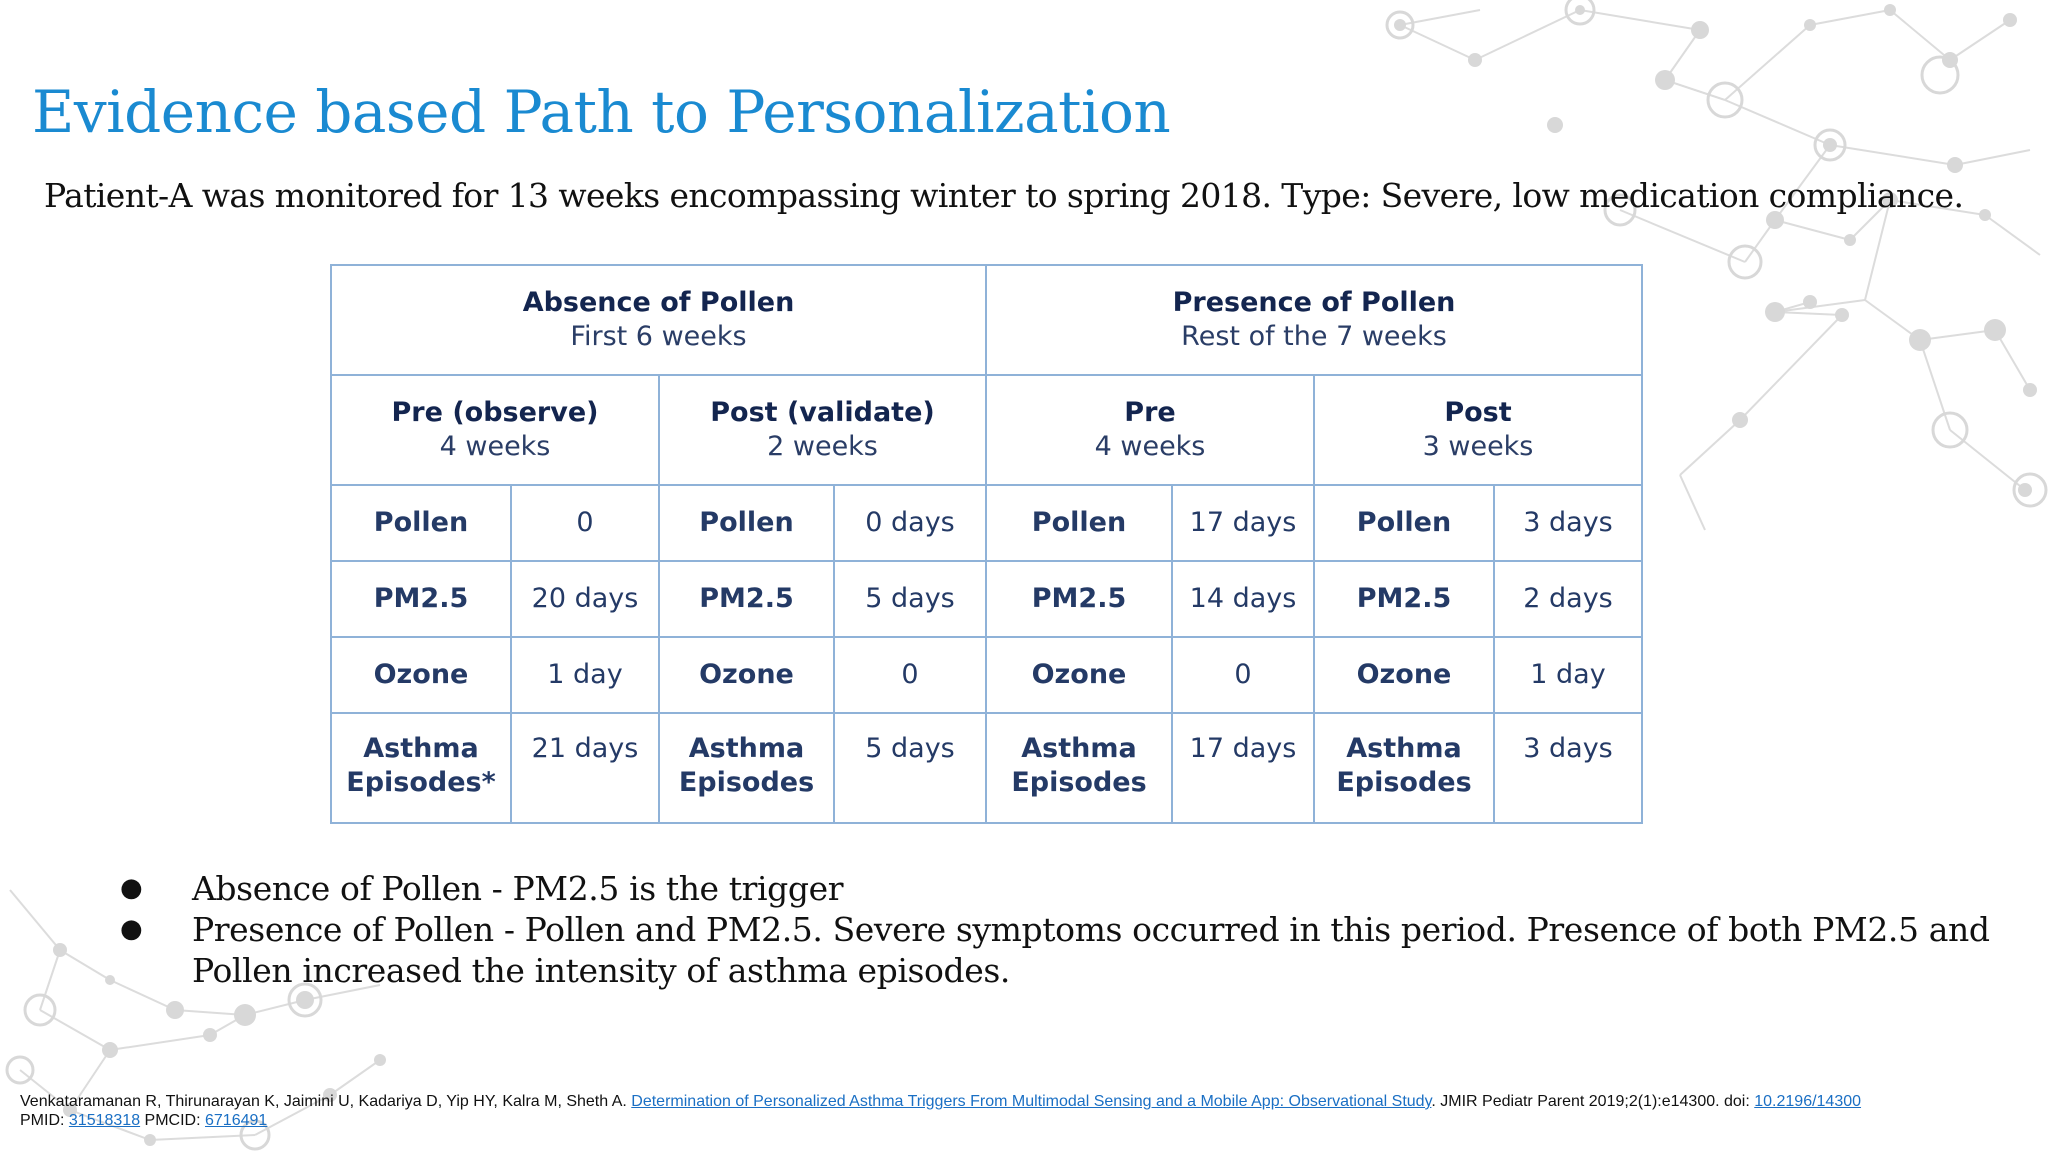  What do you see at coordinates (1478, 412) in the screenshot?
I see `phase-title: Post` at bounding box center [1478, 412].